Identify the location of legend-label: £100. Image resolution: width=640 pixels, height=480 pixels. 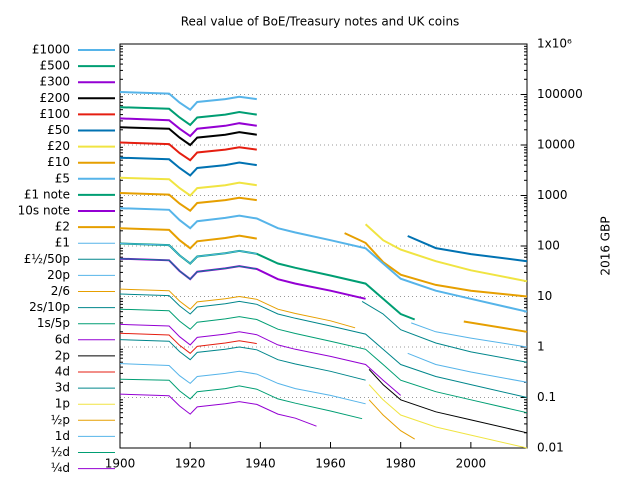
(54, 114).